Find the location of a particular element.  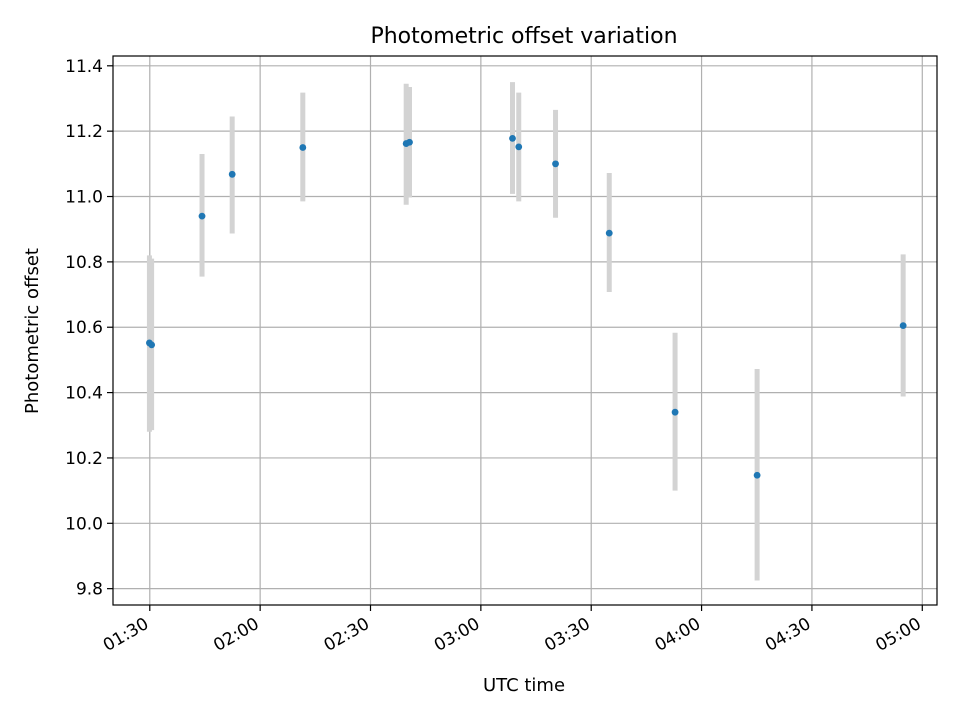

chart-title: Photometric offset variation is located at coordinates (523, 36).